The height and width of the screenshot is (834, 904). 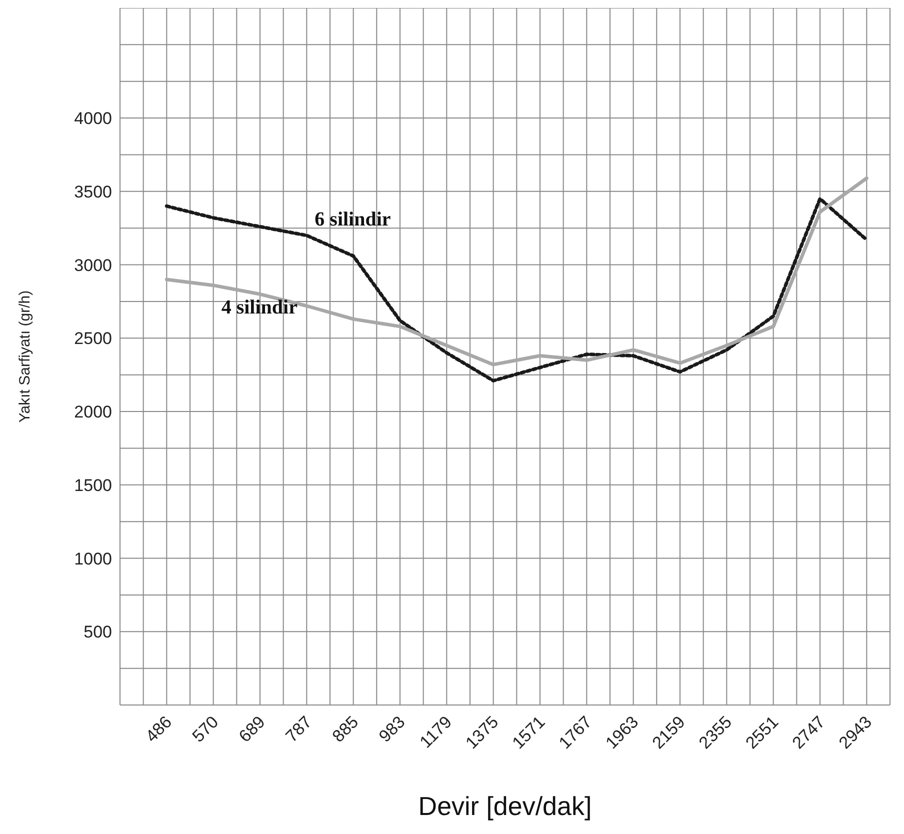 What do you see at coordinates (25, 356) in the screenshot?
I see `y-axis-title: Yakıt Sarfiyatı (gr/h)` at bounding box center [25, 356].